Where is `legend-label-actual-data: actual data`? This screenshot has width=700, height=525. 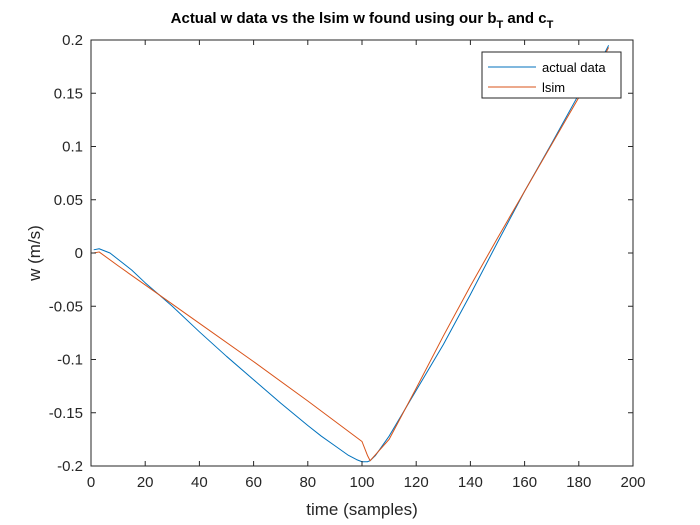
legend-label-actual-data: actual data is located at coordinates (574, 67).